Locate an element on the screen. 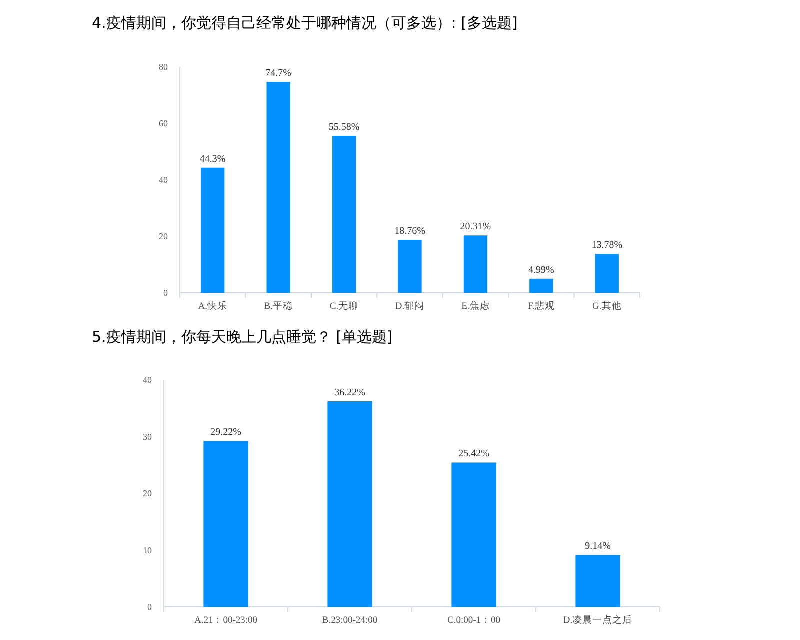  x-tick-label: E.焦虑 is located at coordinates (476, 306).